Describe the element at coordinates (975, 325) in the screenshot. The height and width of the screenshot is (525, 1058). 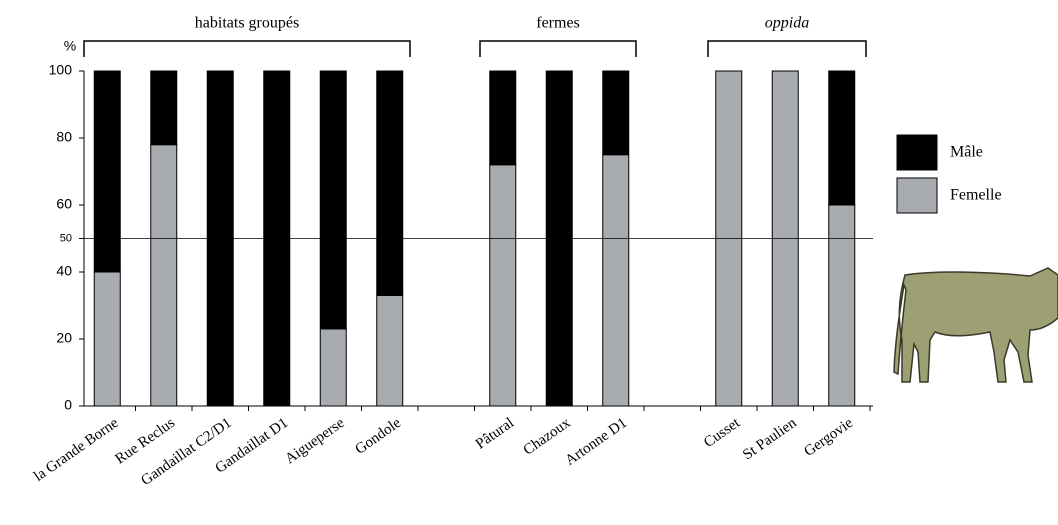
I see `cow-illustration` at that location.